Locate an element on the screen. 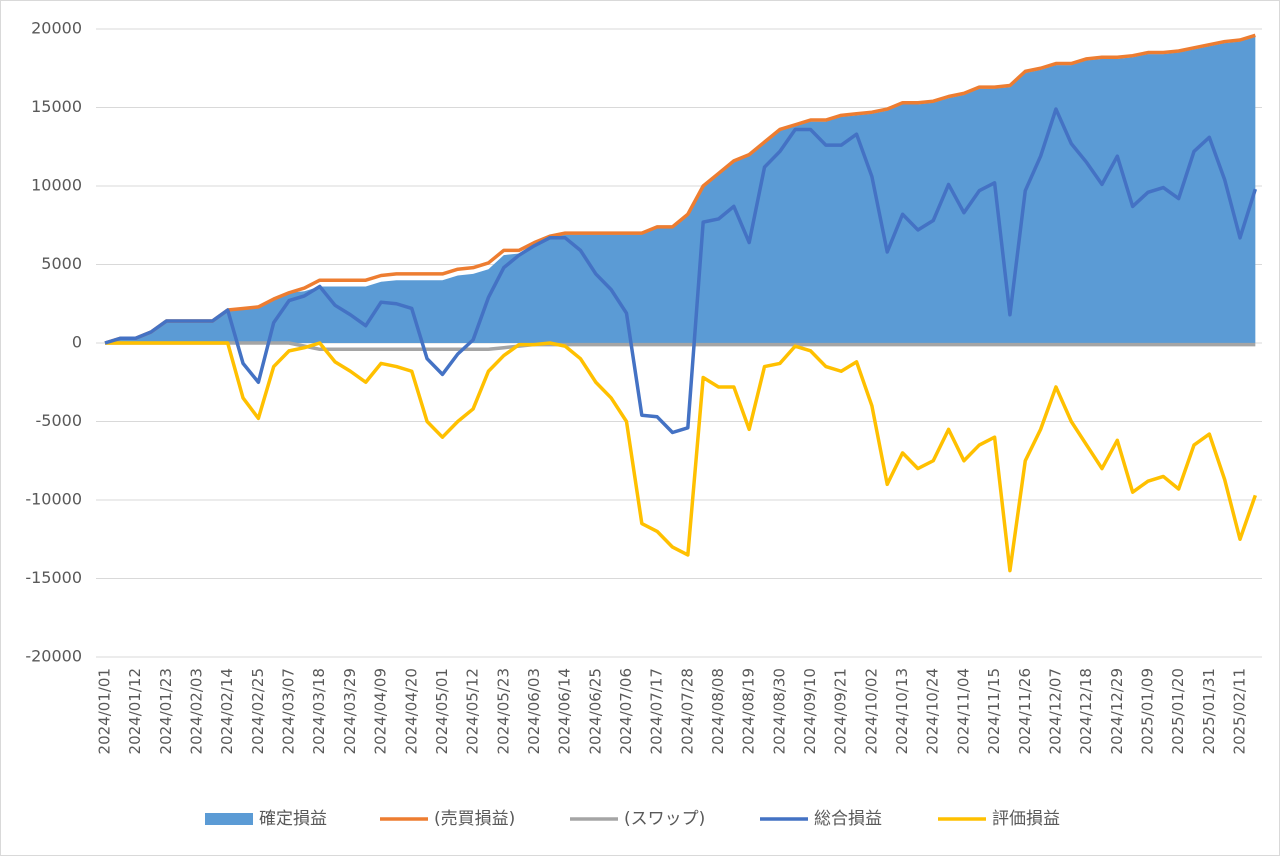 The height and width of the screenshot is (856, 1280). y-tick-label: -5000 is located at coordinates (59, 420).